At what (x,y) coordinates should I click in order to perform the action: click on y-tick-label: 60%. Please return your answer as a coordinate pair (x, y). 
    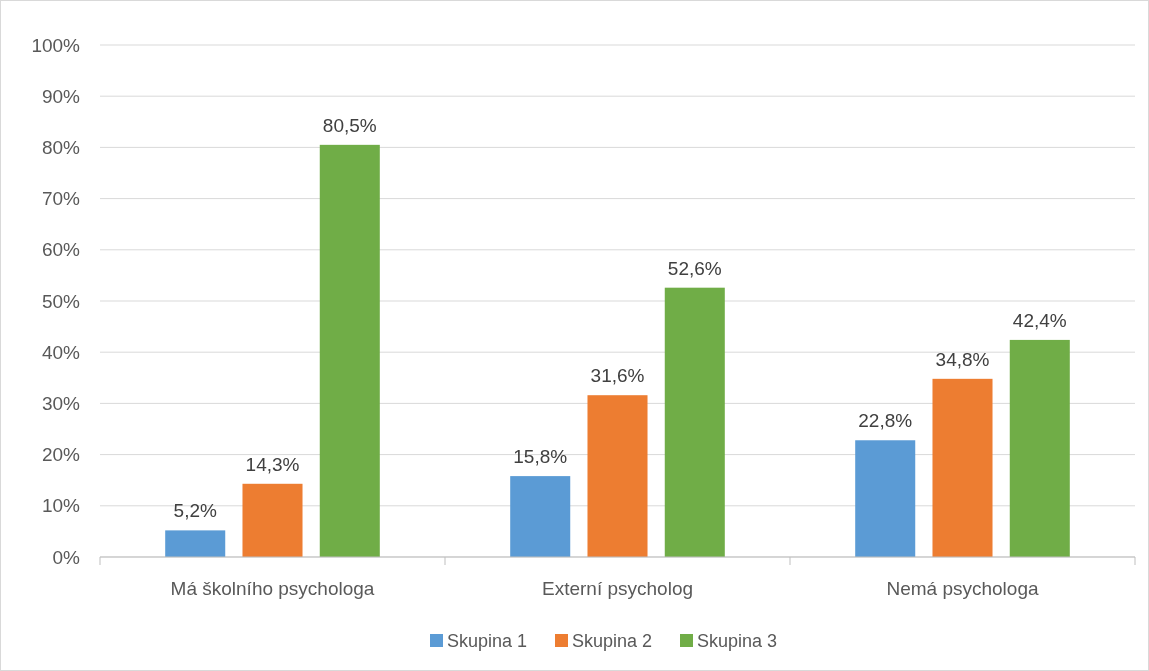
    Looking at the image, I should click on (61, 250).